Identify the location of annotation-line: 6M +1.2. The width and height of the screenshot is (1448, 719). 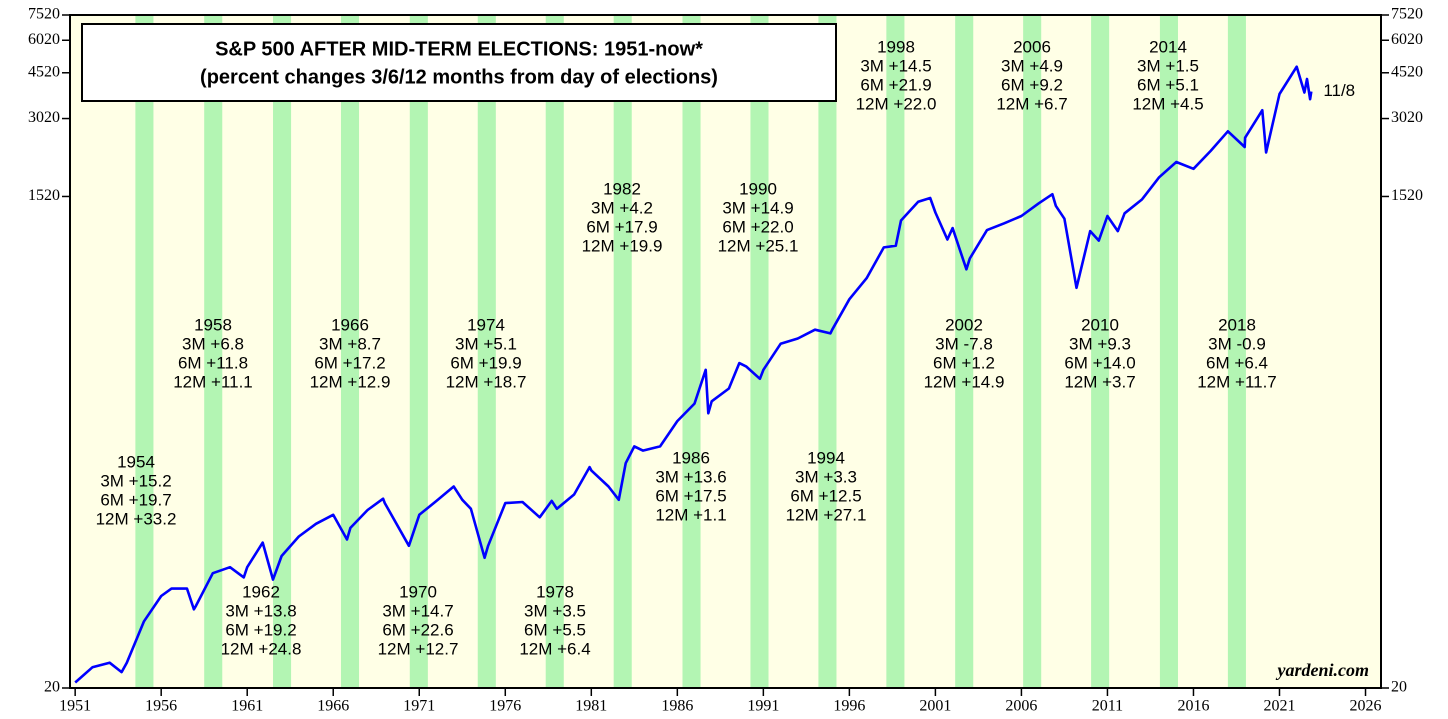
(964, 362).